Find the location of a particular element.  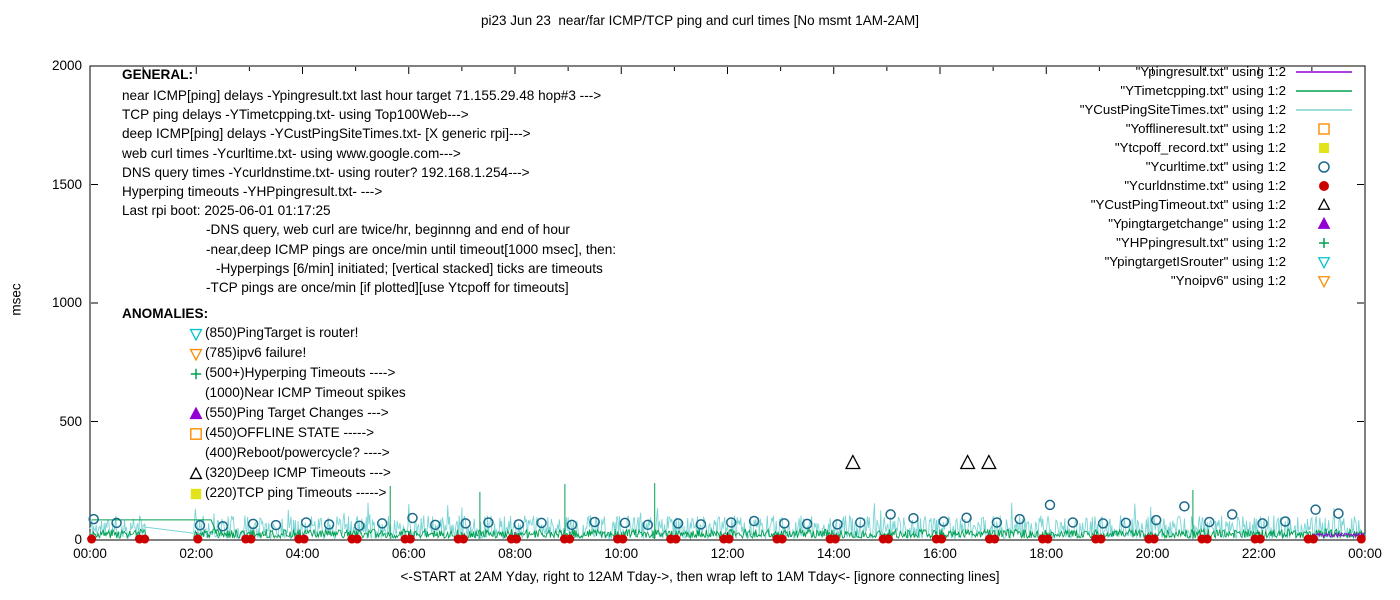

triangle-up-filled-icon is located at coordinates (1324, 222).